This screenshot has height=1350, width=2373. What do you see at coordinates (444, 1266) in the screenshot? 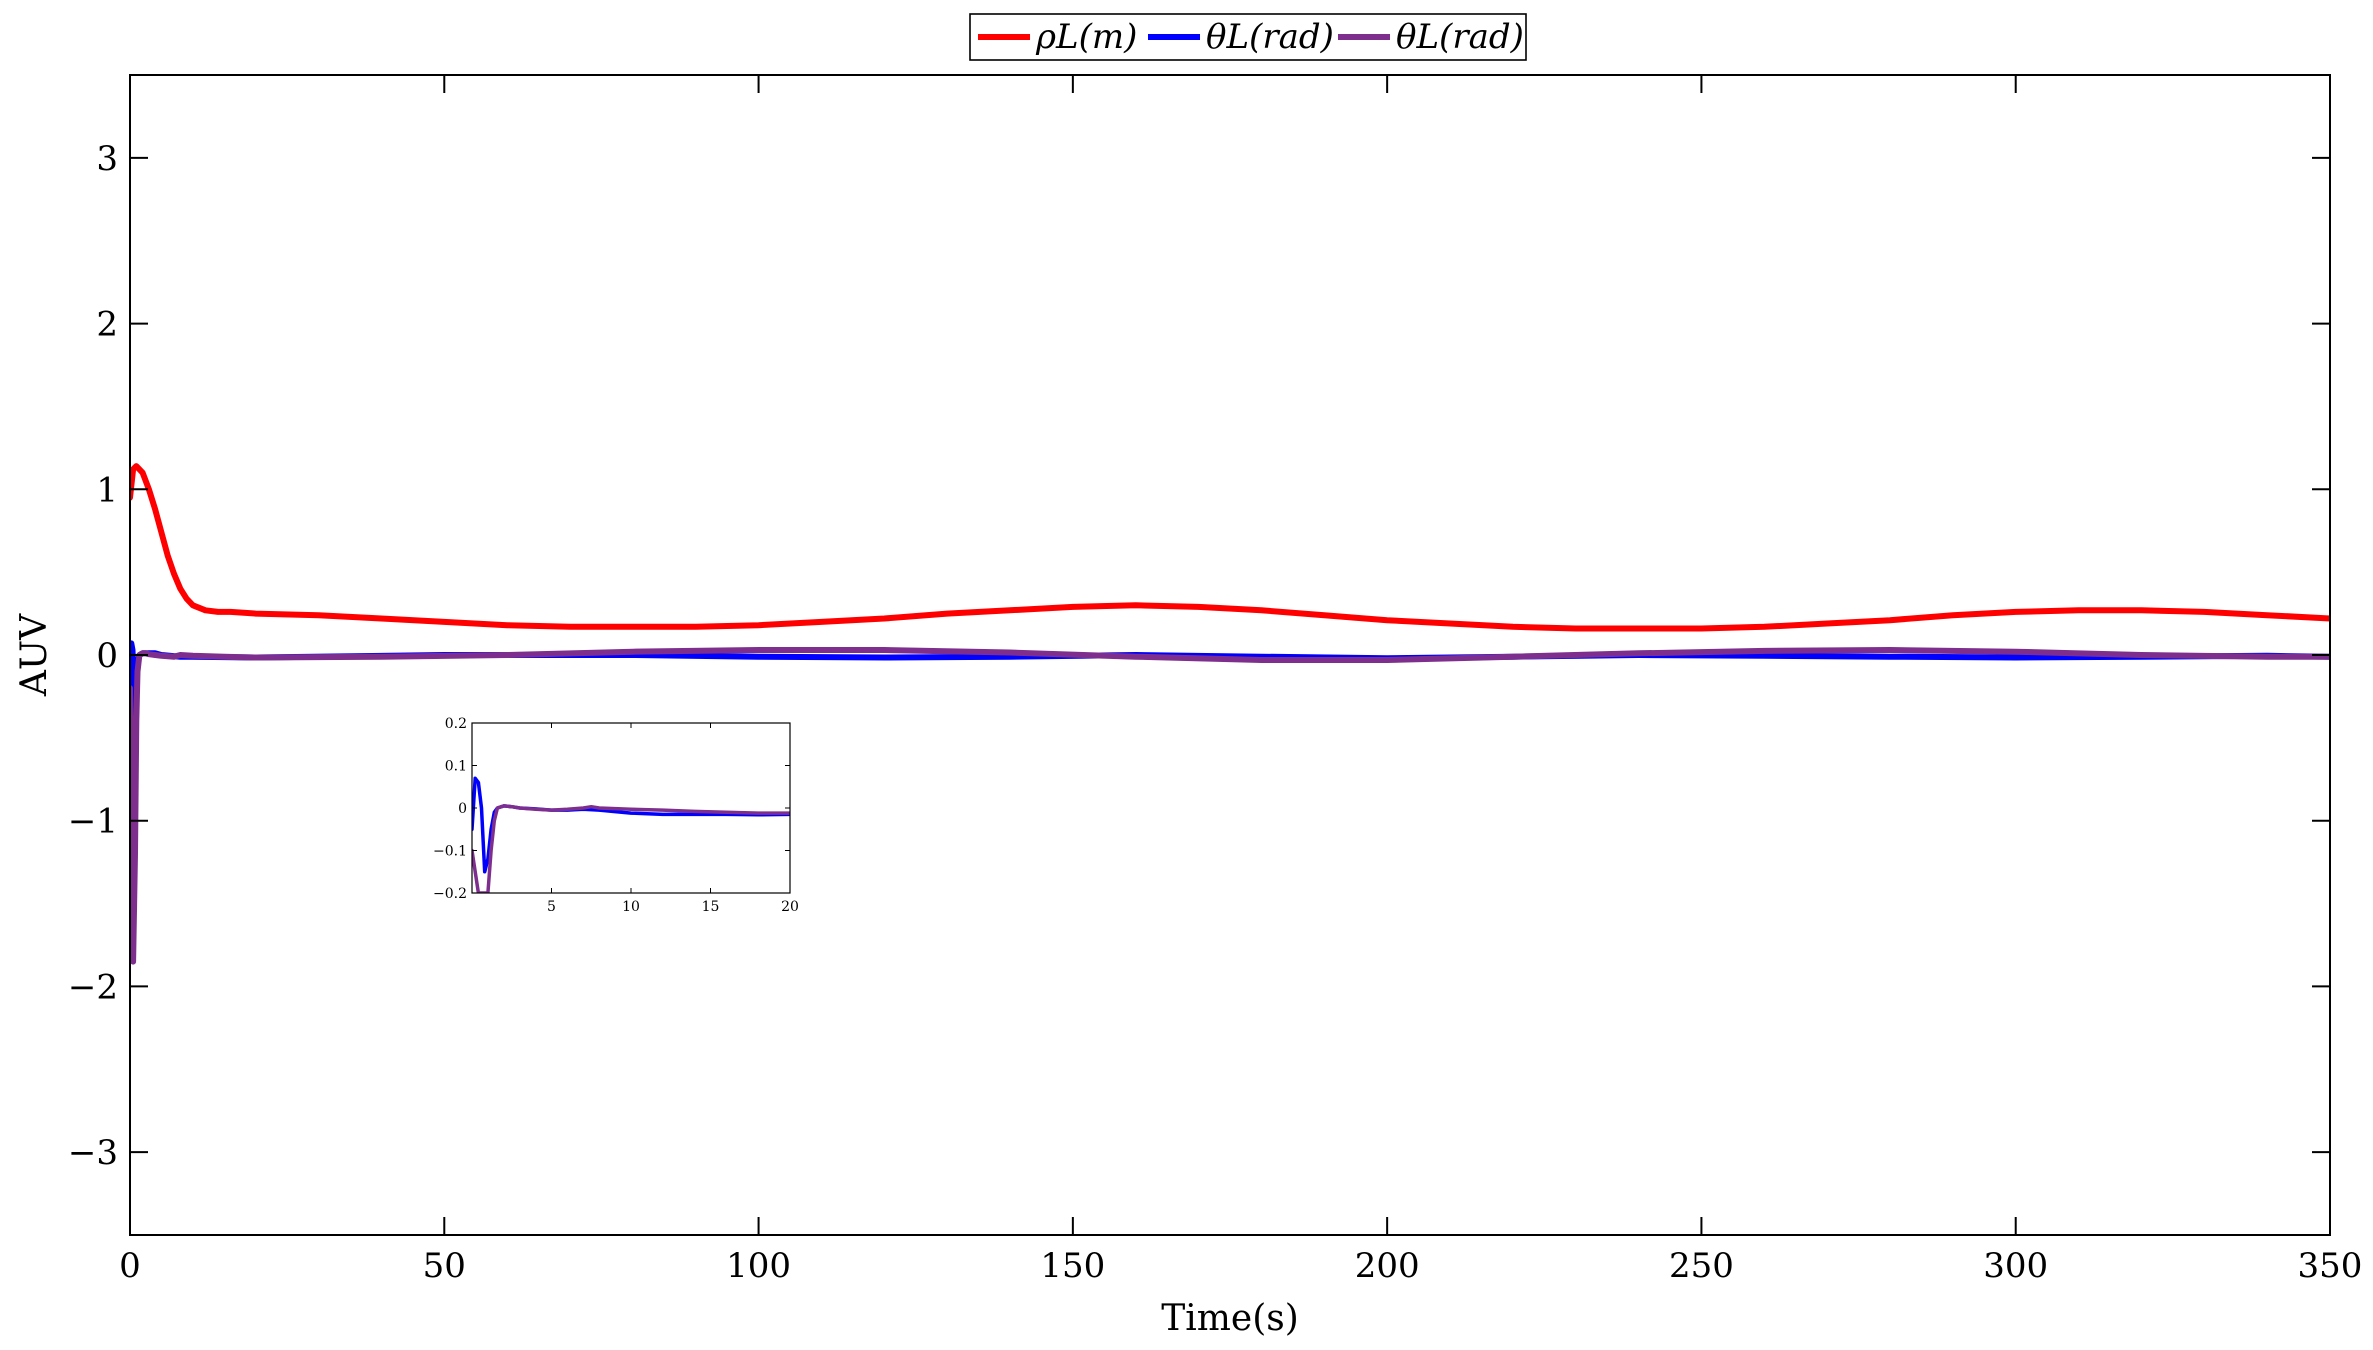
I see `x-tick-label-0-1: 50` at bounding box center [444, 1266].